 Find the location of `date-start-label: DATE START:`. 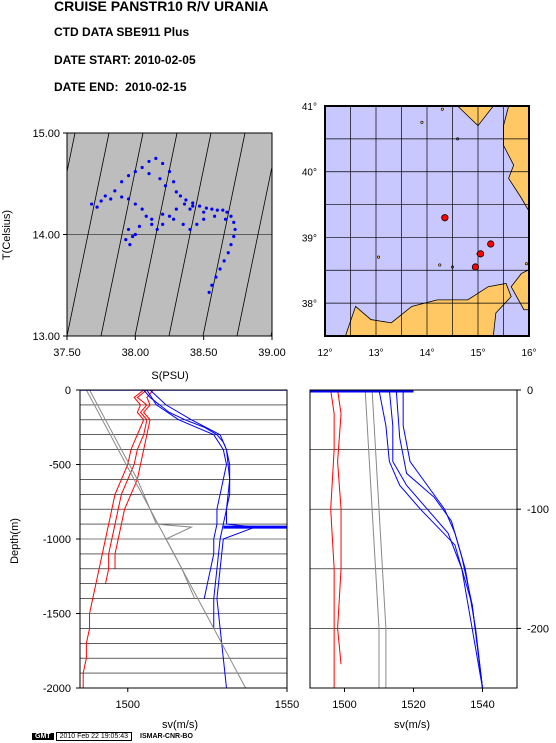

date-start-label: DATE START: is located at coordinates (92, 60).